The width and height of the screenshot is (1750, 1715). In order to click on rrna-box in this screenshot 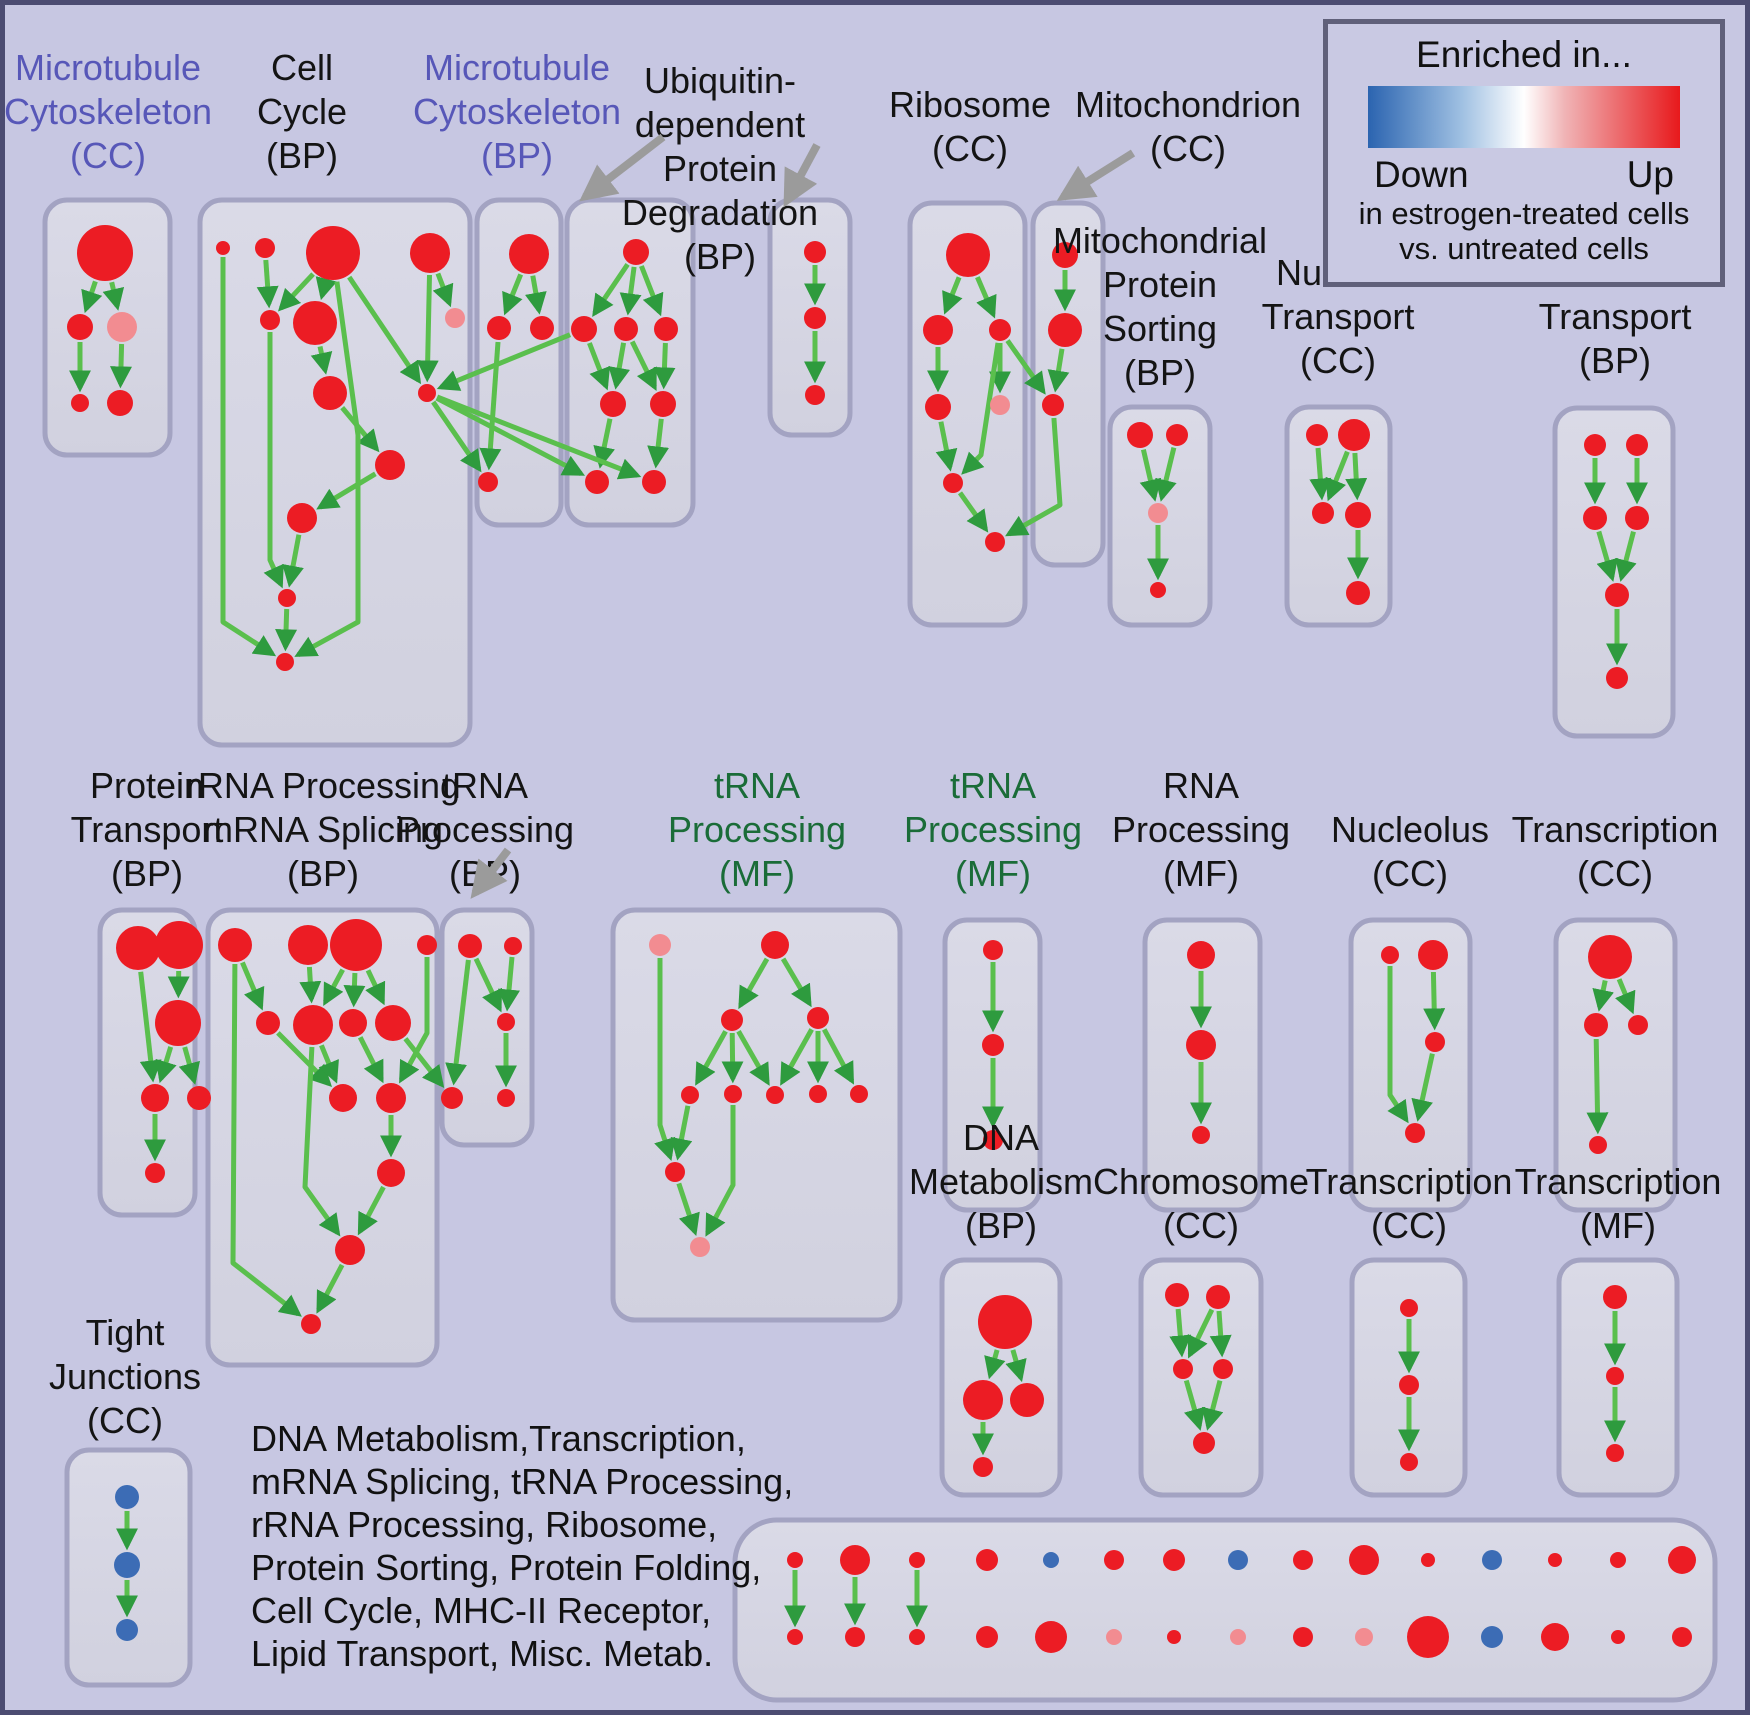, I will do `click(322, 1137)`.